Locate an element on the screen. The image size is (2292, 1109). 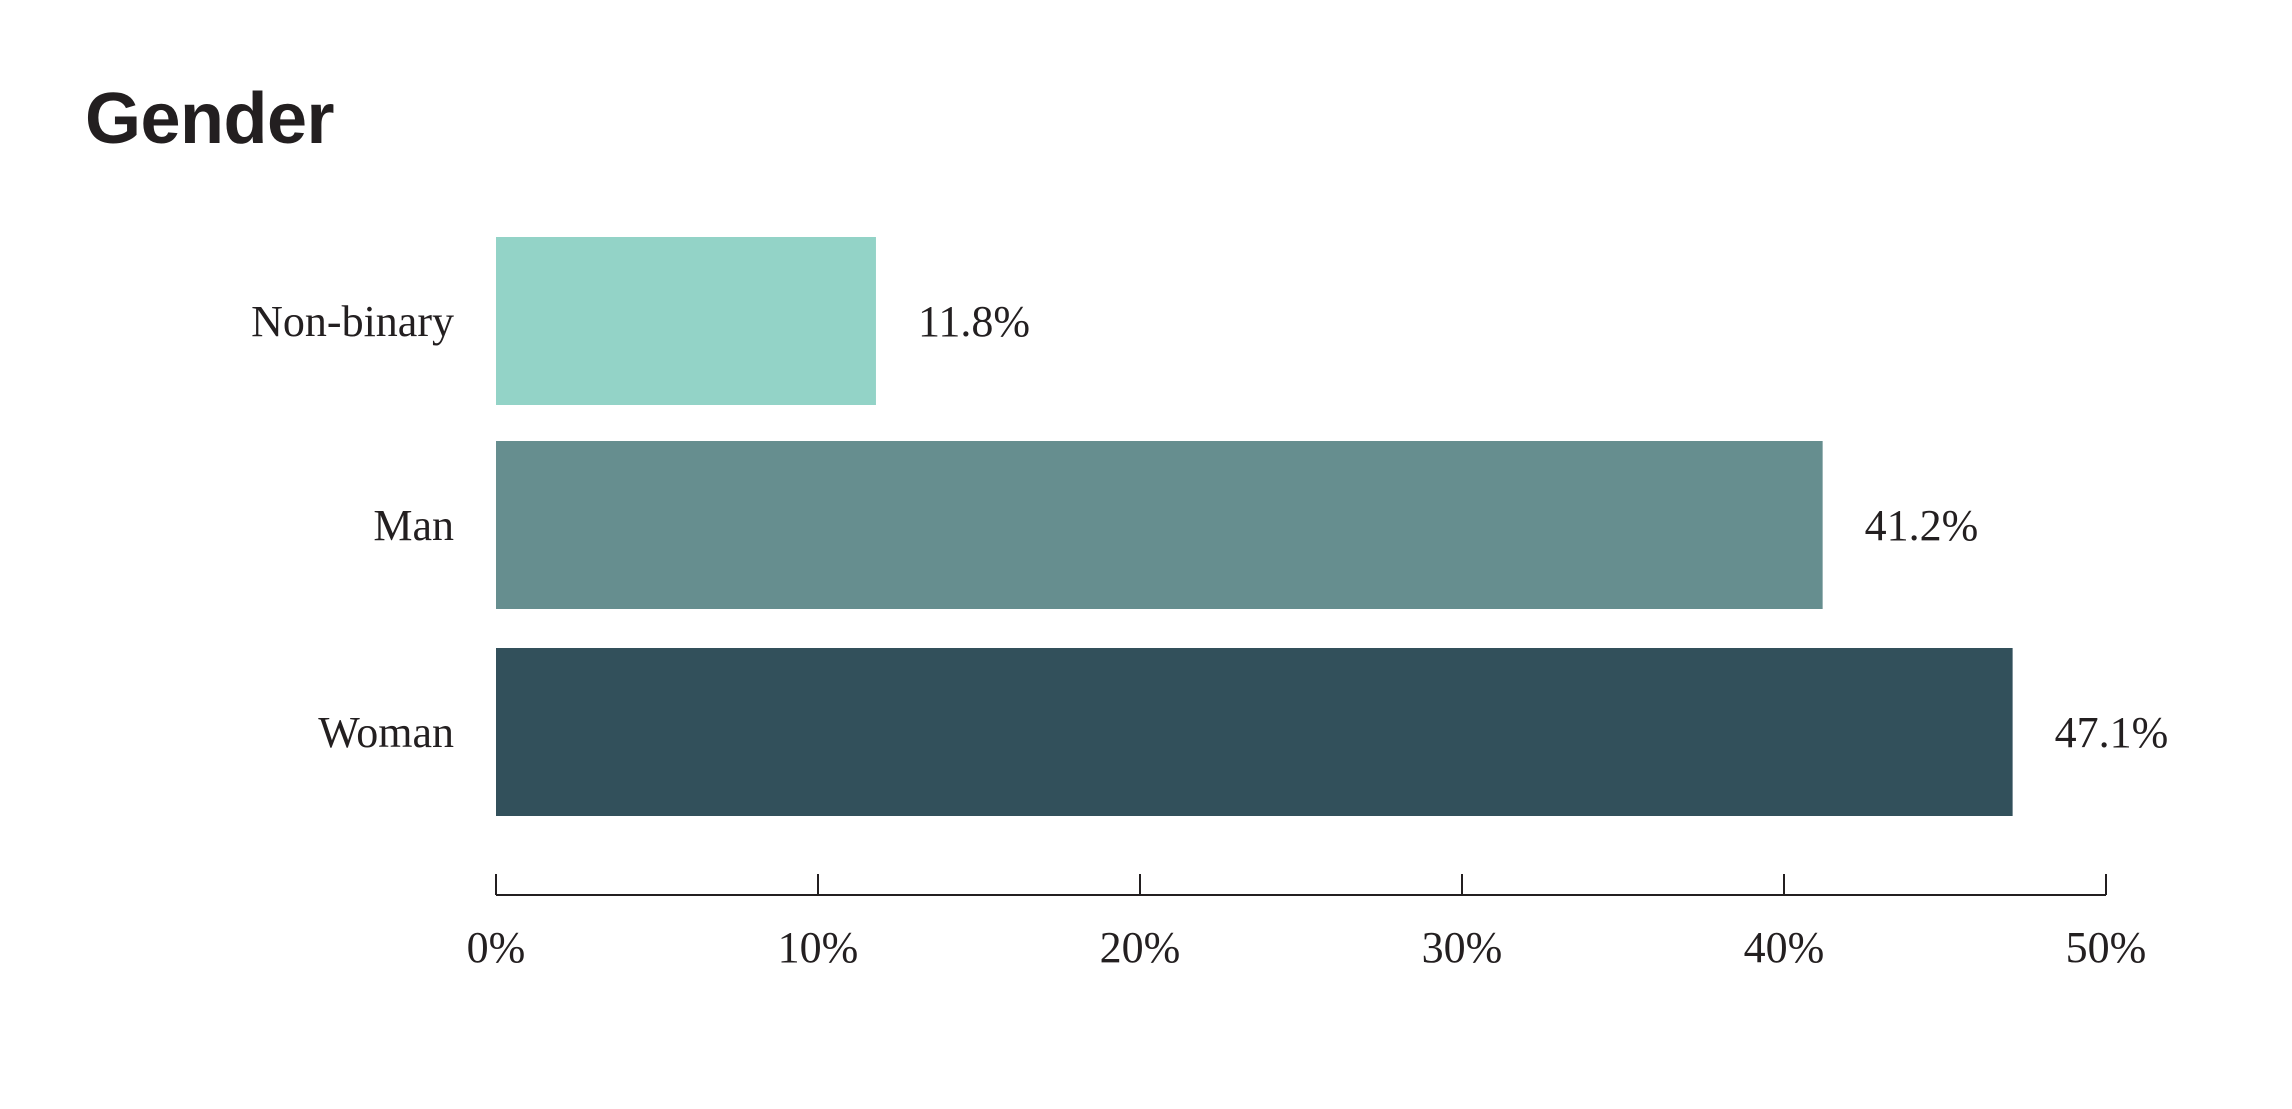
category-label-man: Man is located at coordinates (413, 525).